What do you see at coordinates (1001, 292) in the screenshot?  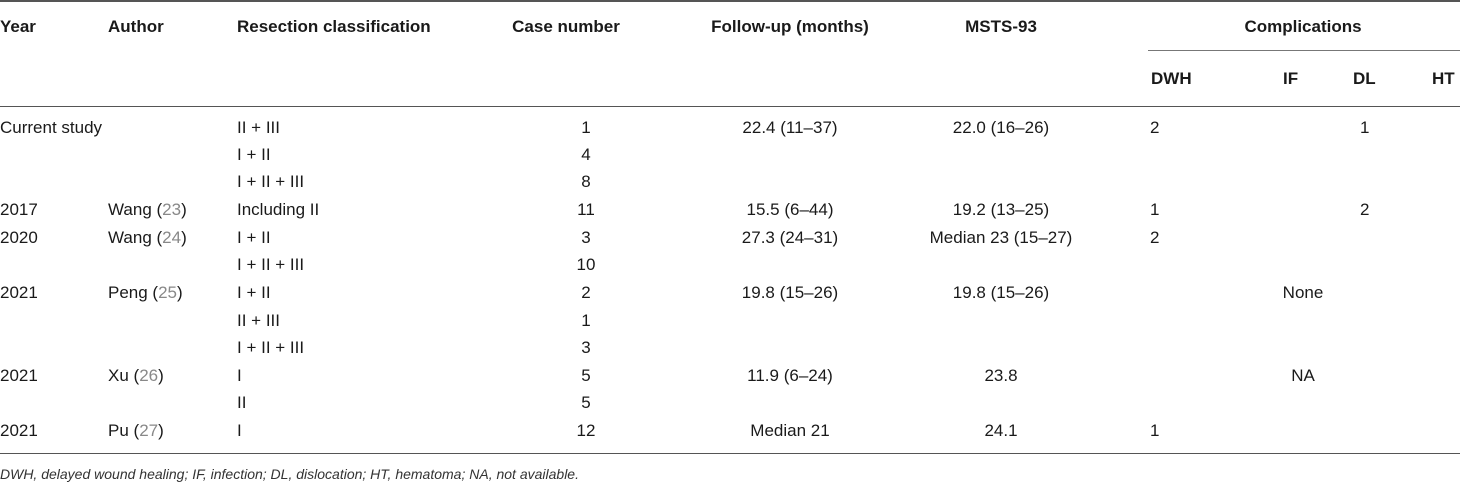 I see `cell-msts: 19.8 (15–26)` at bounding box center [1001, 292].